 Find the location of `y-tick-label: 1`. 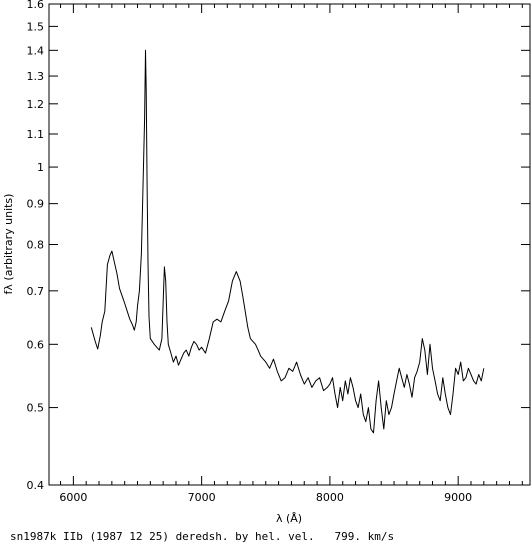

y-tick-label: 1 is located at coordinates (40, 167).